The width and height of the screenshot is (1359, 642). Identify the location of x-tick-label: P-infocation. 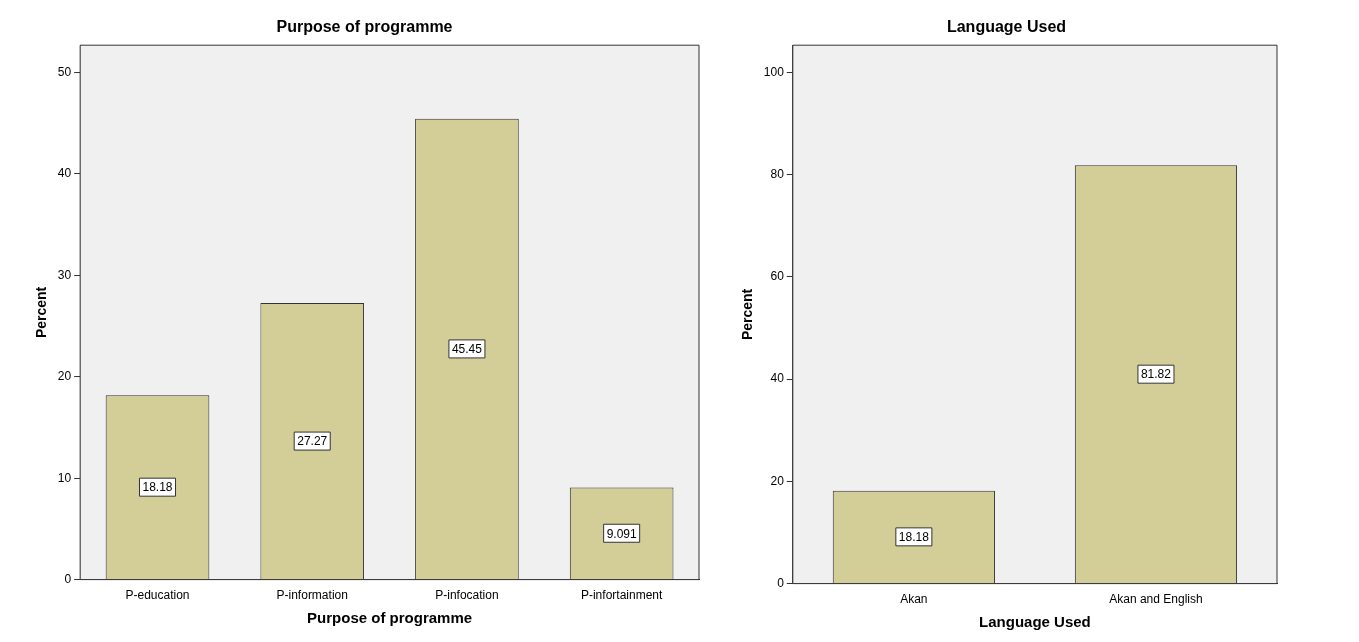
(467, 595).